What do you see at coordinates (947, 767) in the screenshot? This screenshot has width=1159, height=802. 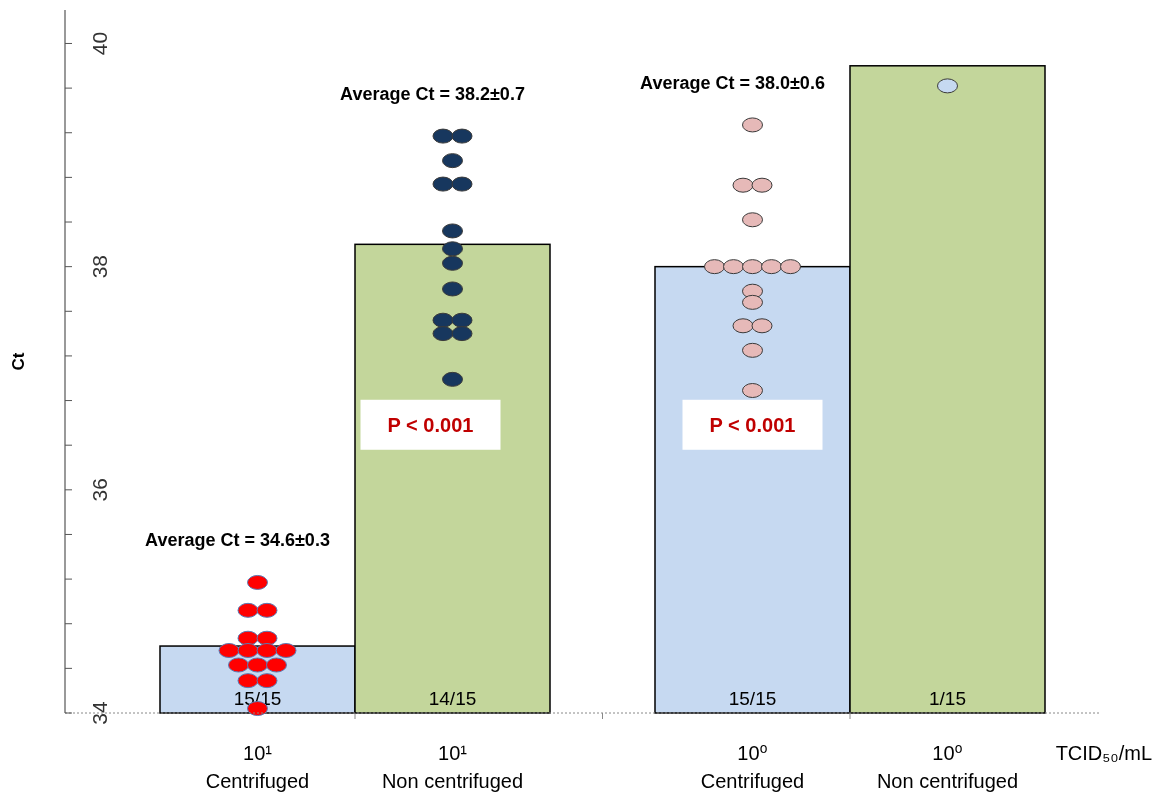 I see `x-tick-label: 10⁰ Non centrifuged` at bounding box center [947, 767].